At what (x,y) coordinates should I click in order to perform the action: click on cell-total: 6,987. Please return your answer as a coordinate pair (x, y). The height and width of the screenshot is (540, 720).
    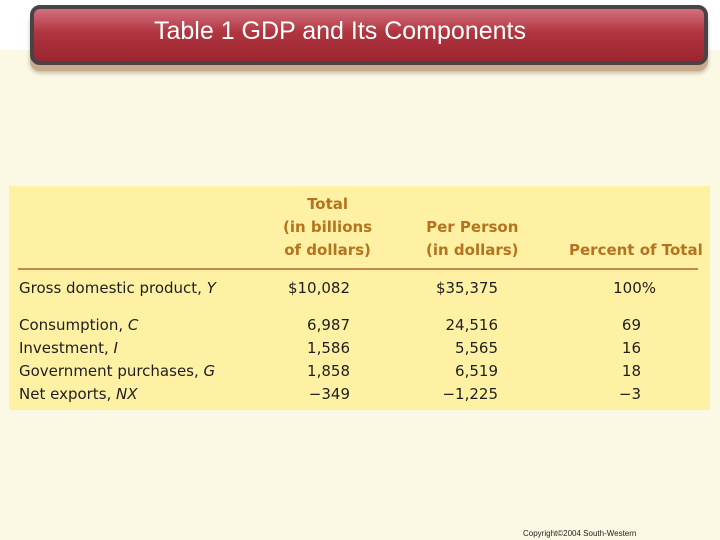
    Looking at the image, I should click on (328, 325).